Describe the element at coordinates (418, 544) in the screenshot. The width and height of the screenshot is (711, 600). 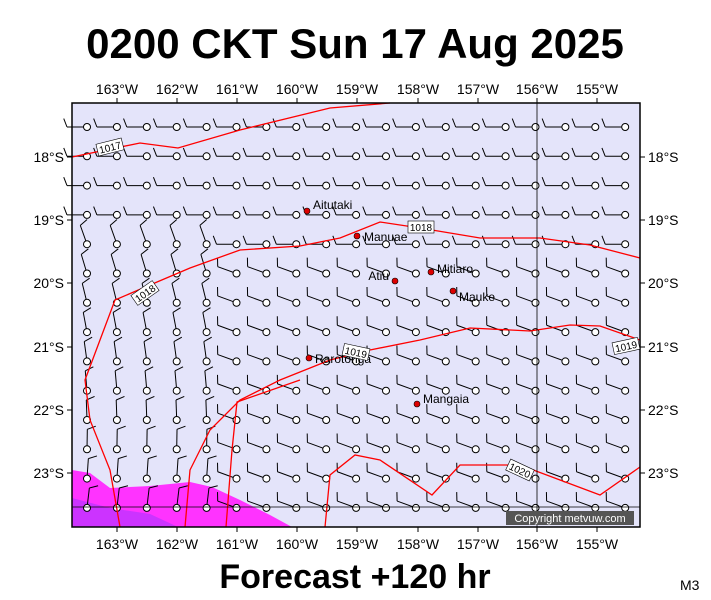
I see `lon-label-bottom: 158°W` at that location.